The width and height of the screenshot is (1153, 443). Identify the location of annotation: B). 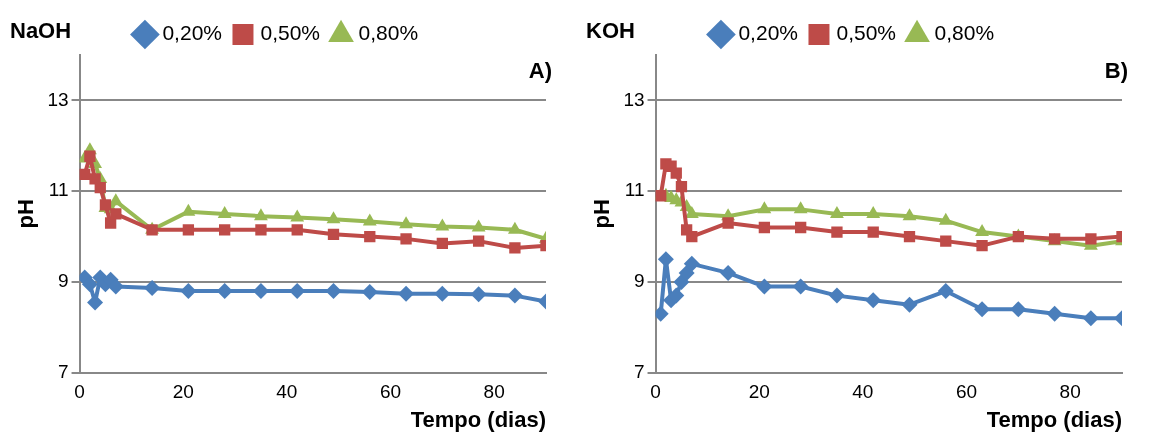
(1116, 71).